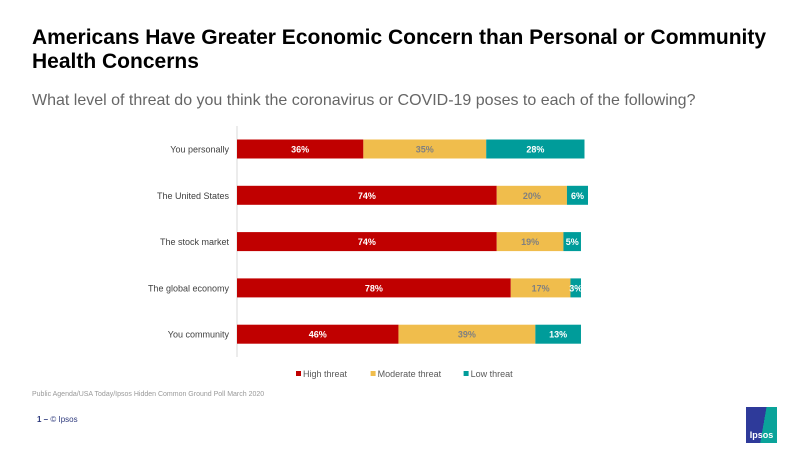 Image resolution: width=800 pixels, height=450 pixels. I want to click on page-number: 1 –, so click(43, 419).